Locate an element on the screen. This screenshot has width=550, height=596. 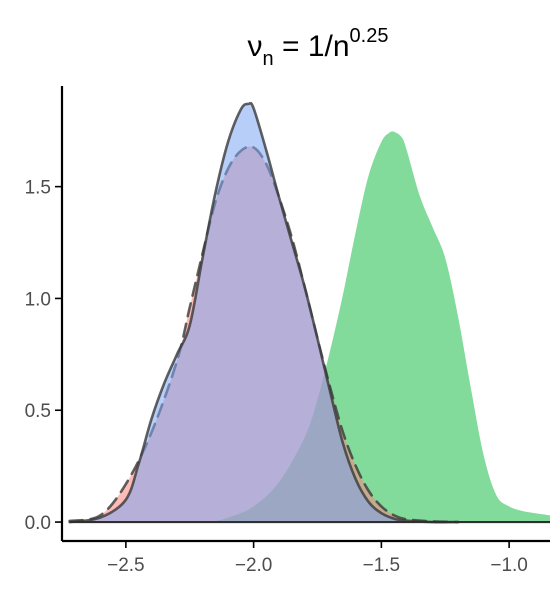
y-tick-label: 1.5 is located at coordinates (38, 188).